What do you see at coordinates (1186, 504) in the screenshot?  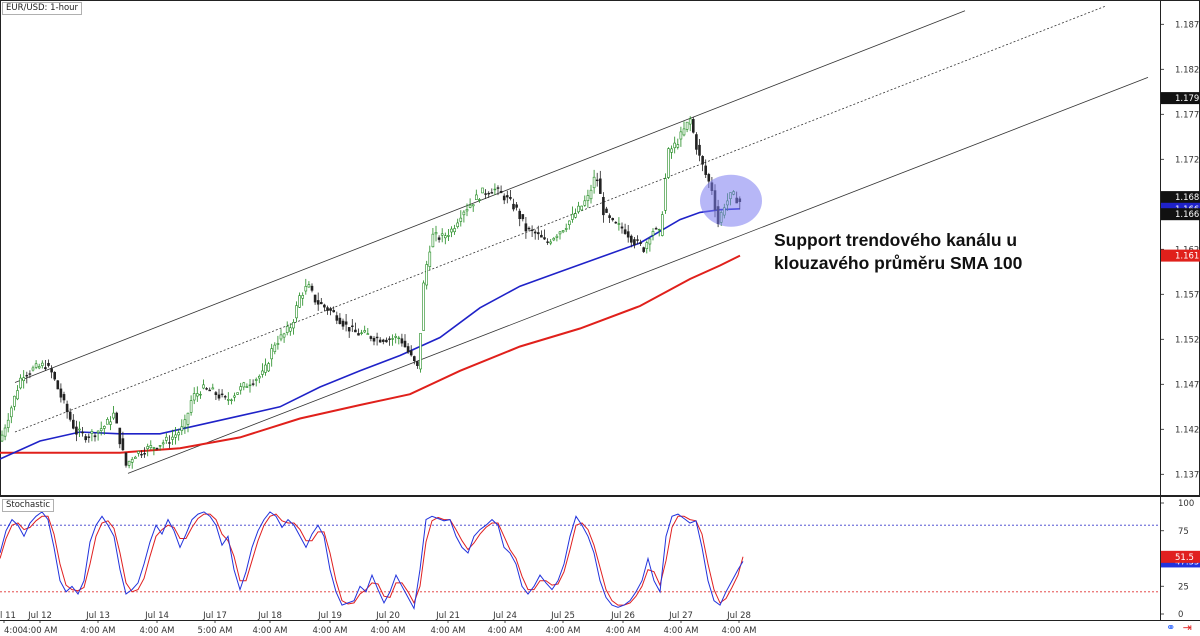 I see `stoch-tick-label: 100` at bounding box center [1186, 504].